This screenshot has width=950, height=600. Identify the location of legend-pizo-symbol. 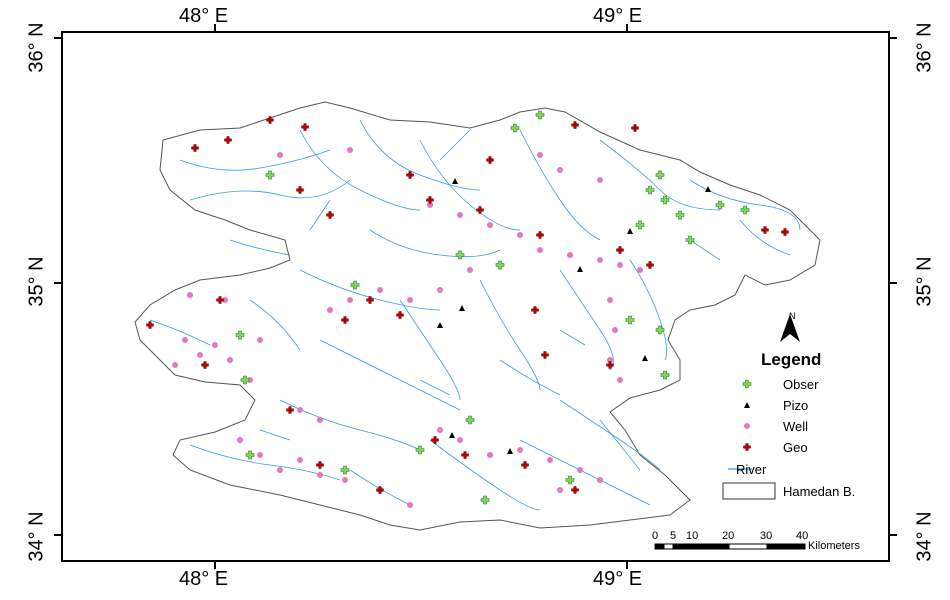
(747, 405).